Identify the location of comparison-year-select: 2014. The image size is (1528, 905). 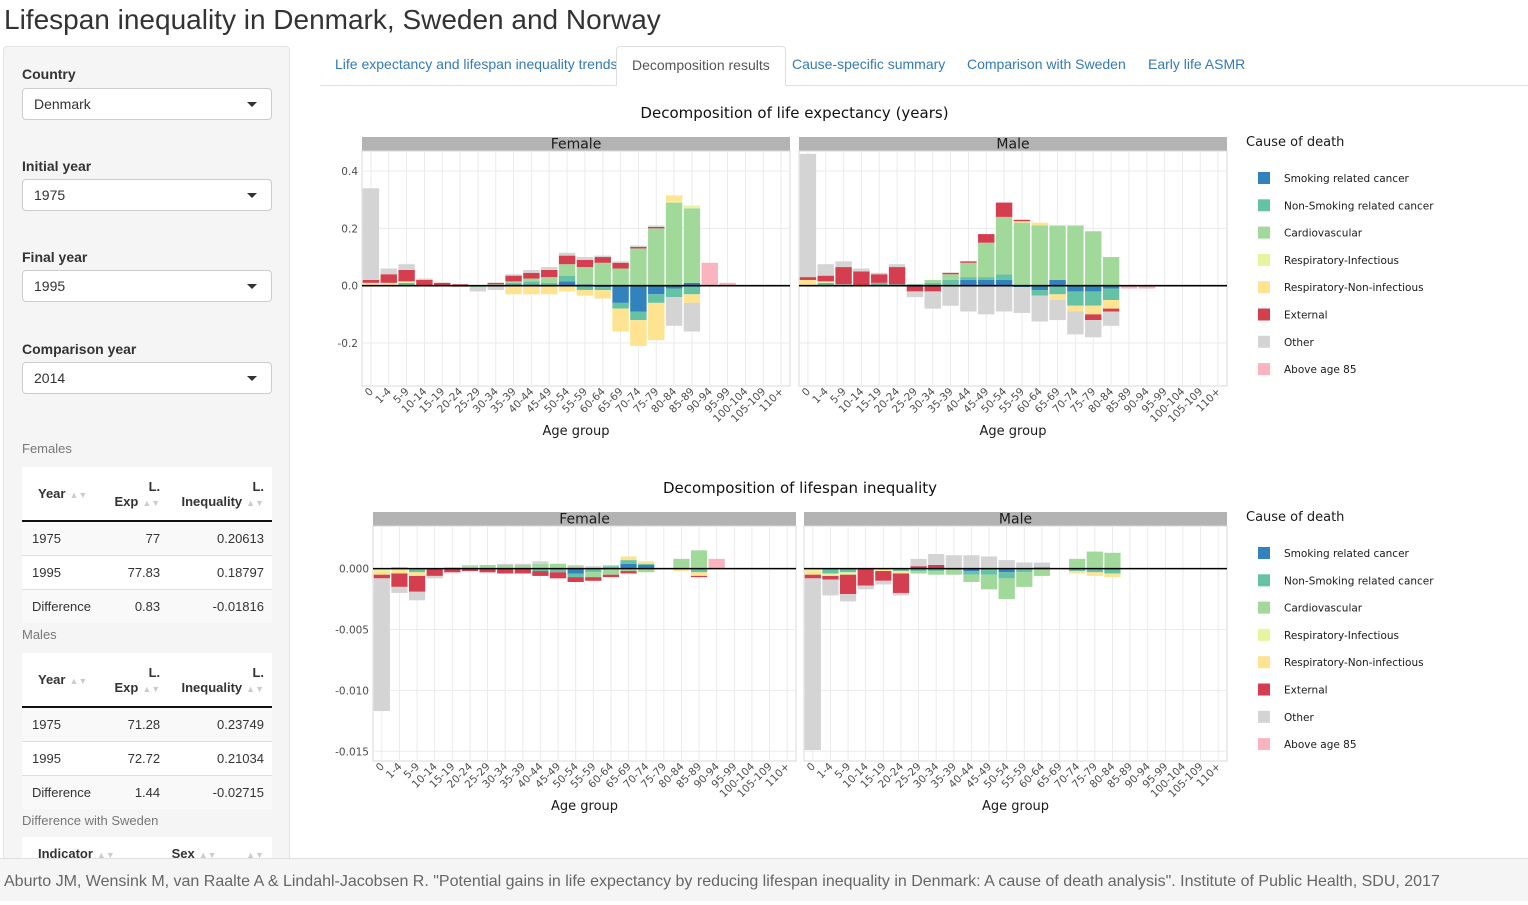
(147, 378).